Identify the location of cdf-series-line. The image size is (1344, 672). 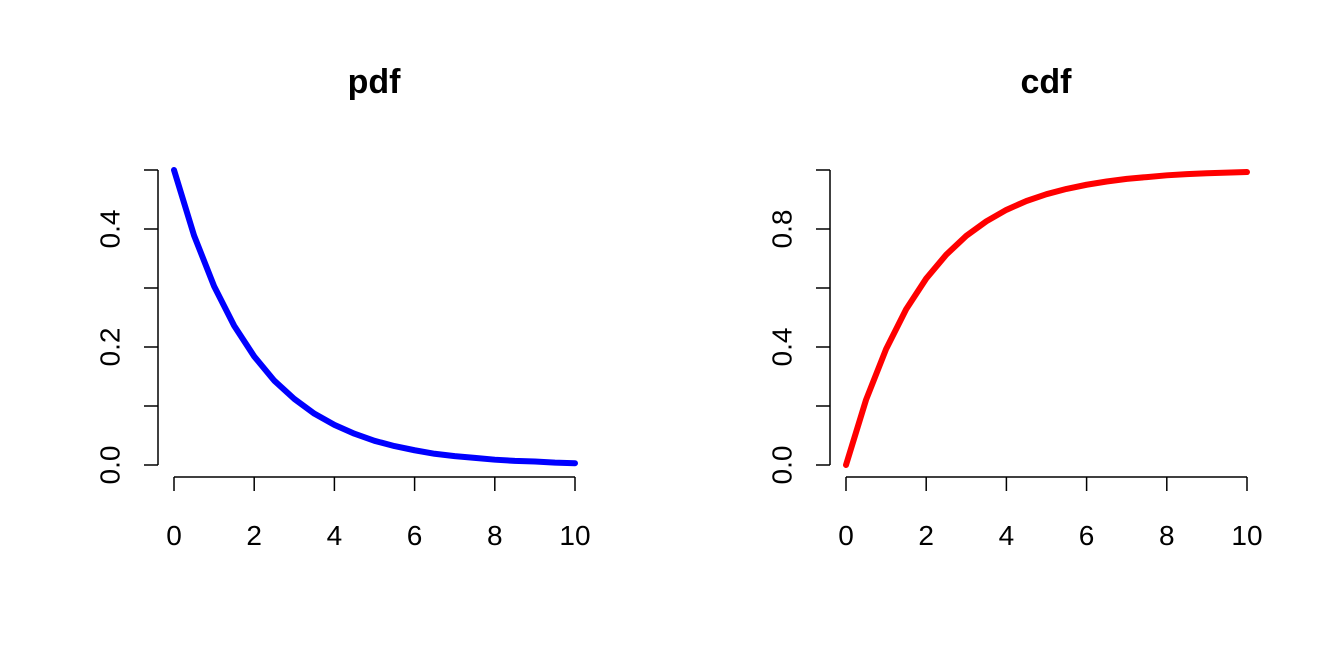
(1046, 318).